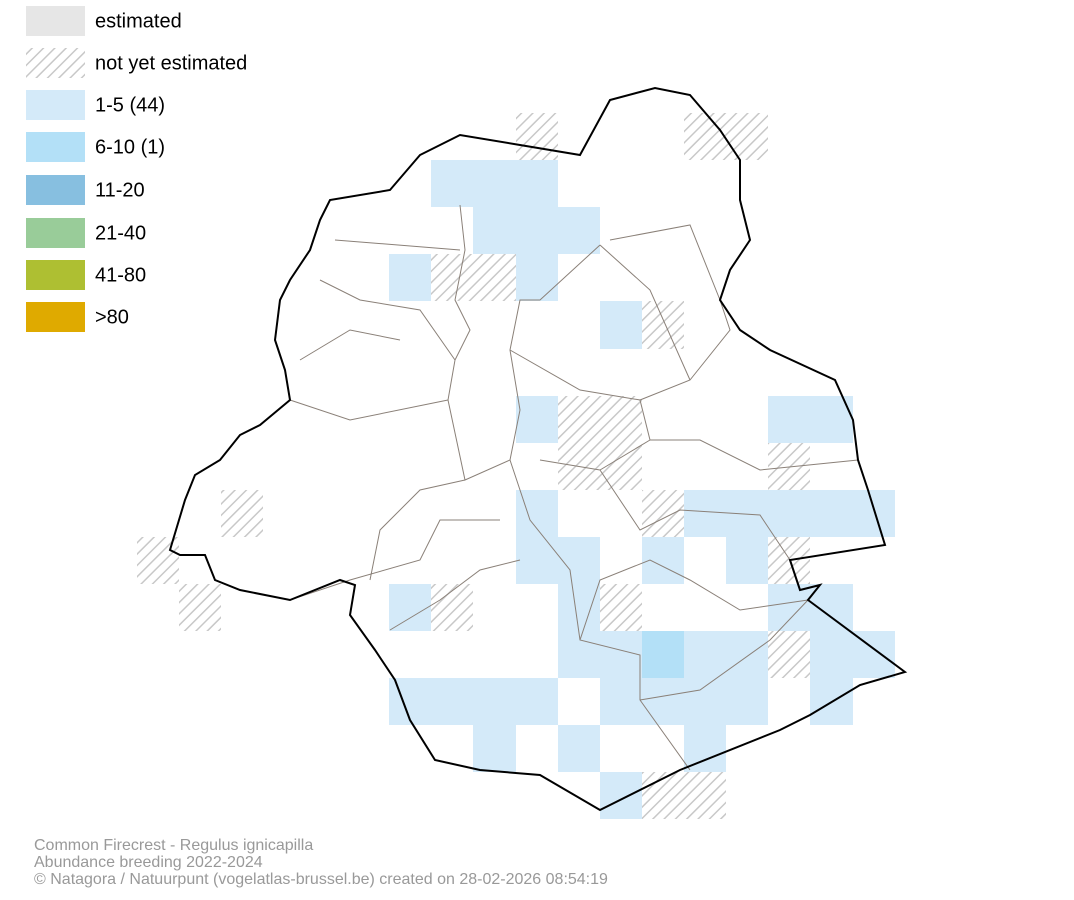 This screenshot has width=1074, height=900. I want to click on legend-label: 1-5 (44), so click(130, 105).